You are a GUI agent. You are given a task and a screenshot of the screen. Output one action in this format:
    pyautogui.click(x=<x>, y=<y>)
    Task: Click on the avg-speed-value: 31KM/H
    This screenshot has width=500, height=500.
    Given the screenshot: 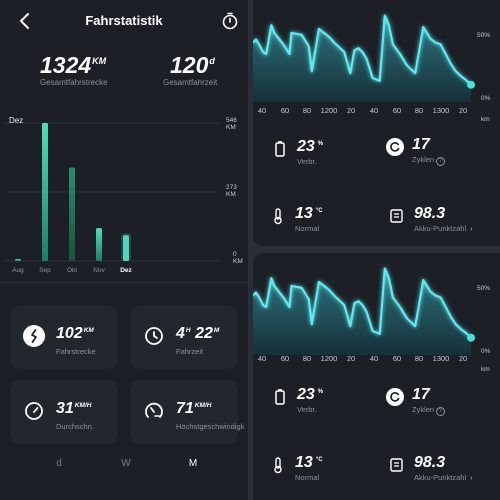 What is the action you would take?
    pyautogui.click(x=74, y=408)
    